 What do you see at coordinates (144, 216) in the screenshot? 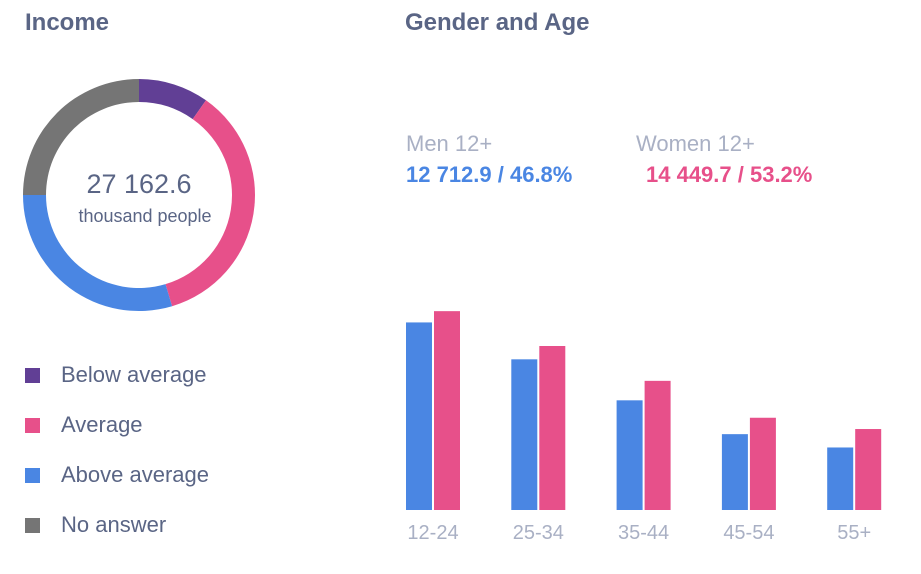
I see `donut-center-unit: thousand people` at bounding box center [144, 216].